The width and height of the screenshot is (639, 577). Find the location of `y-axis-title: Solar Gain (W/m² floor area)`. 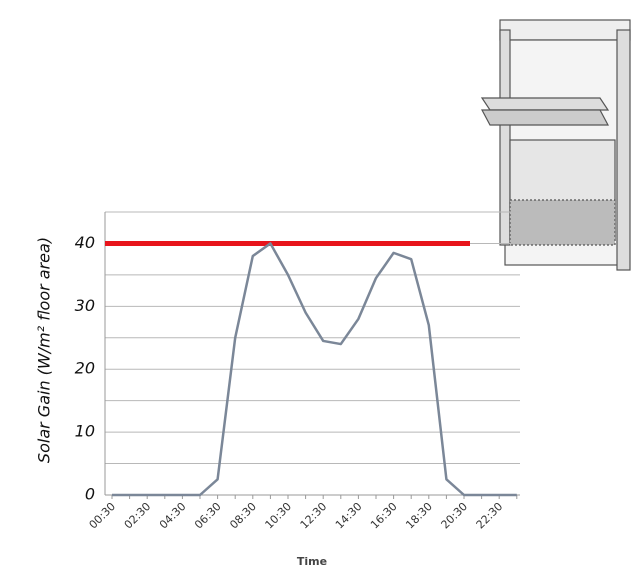

y-axis-title: Solar Gain (W/m² floor area) is located at coordinates (44, 350).